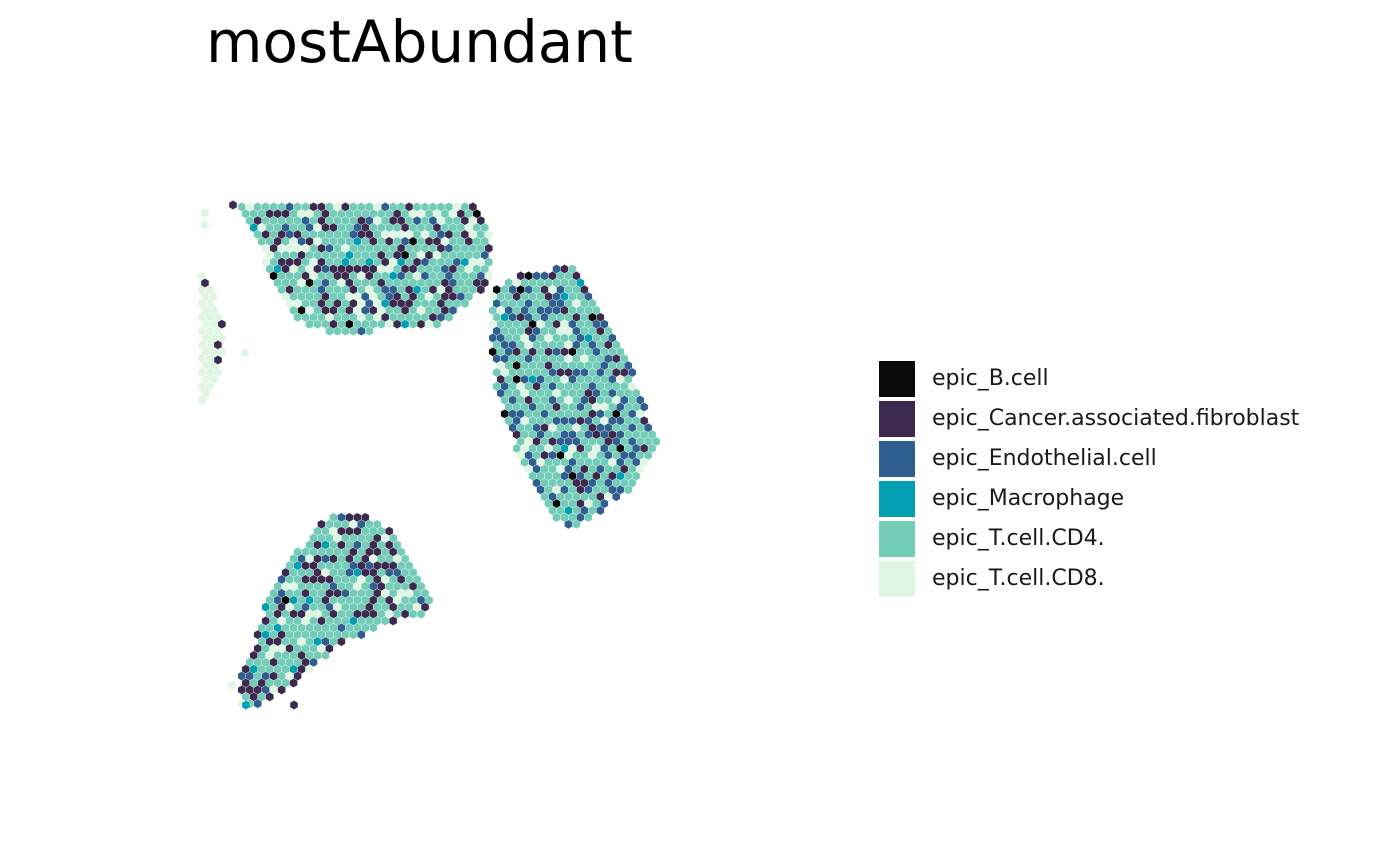 The height and width of the screenshot is (865, 1400). I want to click on legend-label-macrophage: epic_Macrophage, so click(1028, 498).